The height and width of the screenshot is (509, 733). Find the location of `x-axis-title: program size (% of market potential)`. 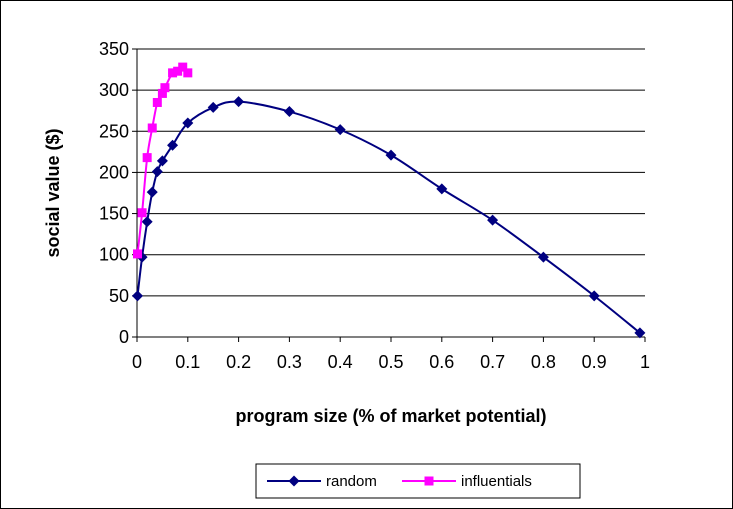

x-axis-title: program size (% of market potential) is located at coordinates (390, 416).